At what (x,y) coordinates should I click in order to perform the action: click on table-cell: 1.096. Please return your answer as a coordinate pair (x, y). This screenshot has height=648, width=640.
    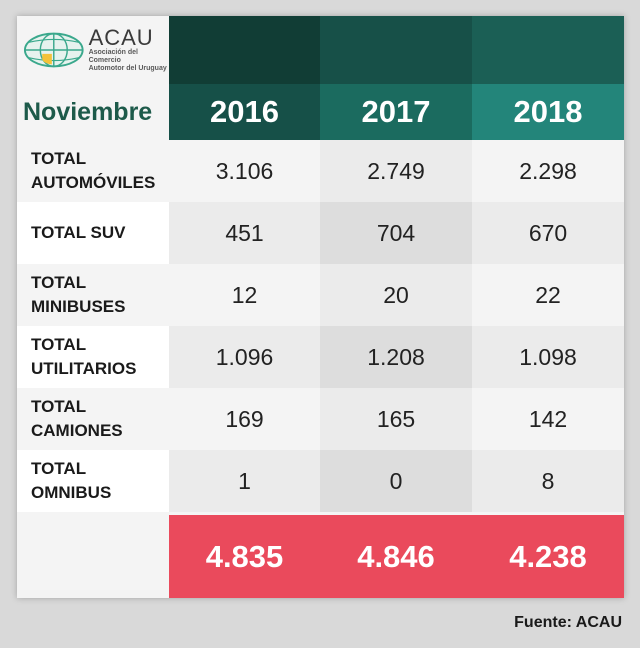
    Looking at the image, I should click on (244, 357).